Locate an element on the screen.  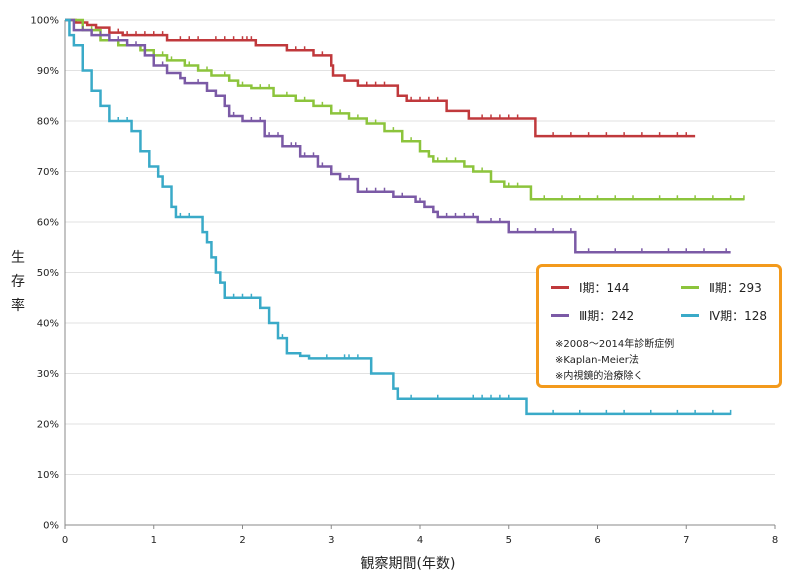
x-tick-label: 3 is located at coordinates (331, 540).